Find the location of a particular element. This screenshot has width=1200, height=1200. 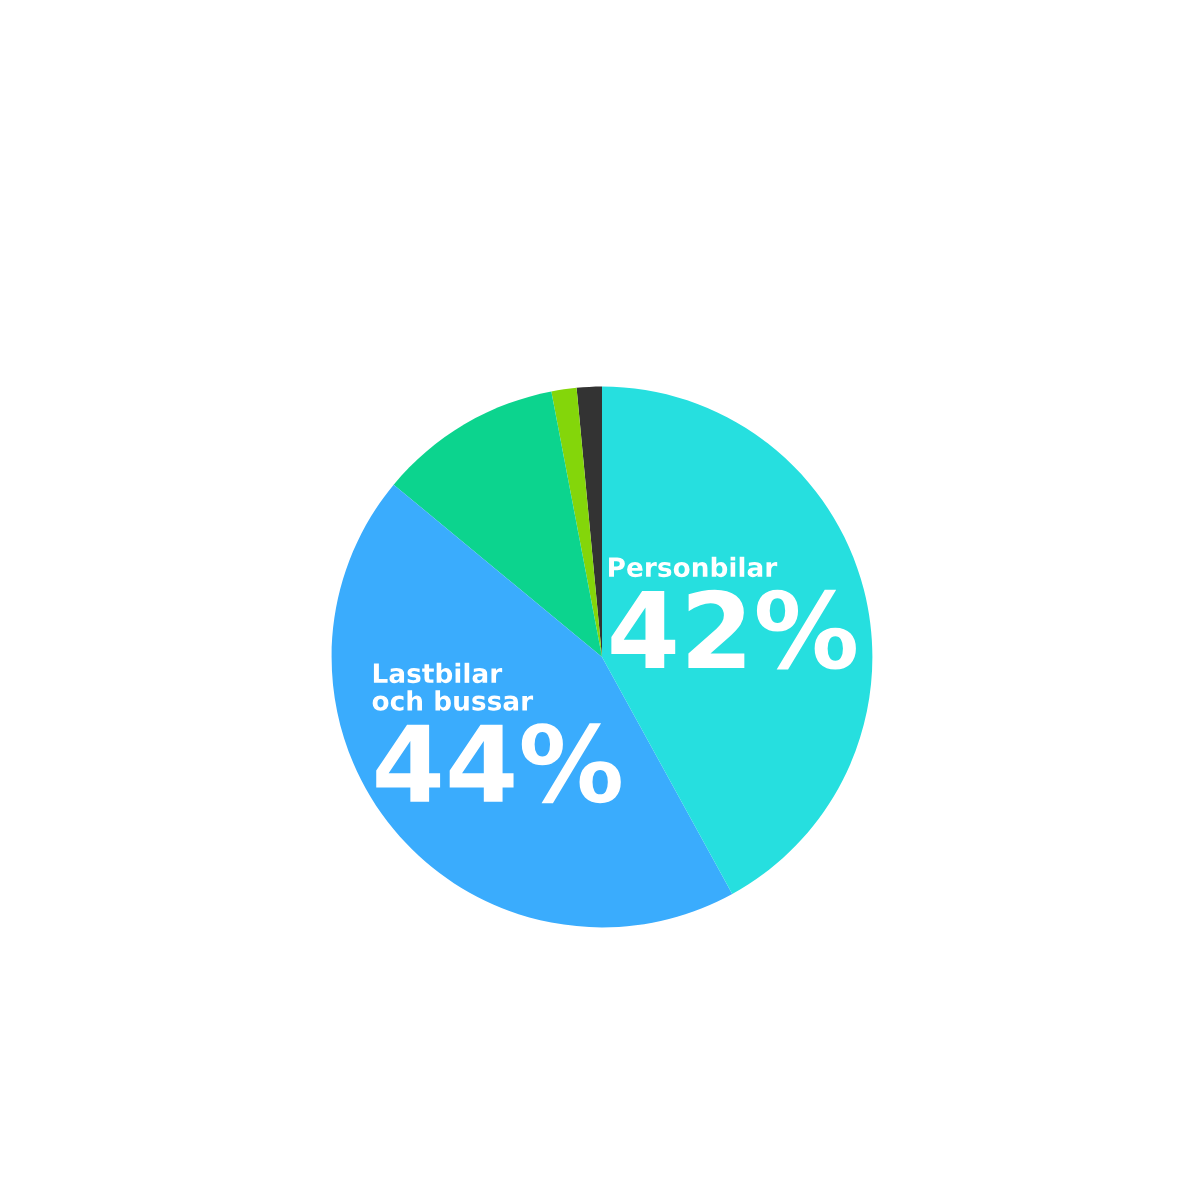

data-label: 44% is located at coordinates (498, 763).